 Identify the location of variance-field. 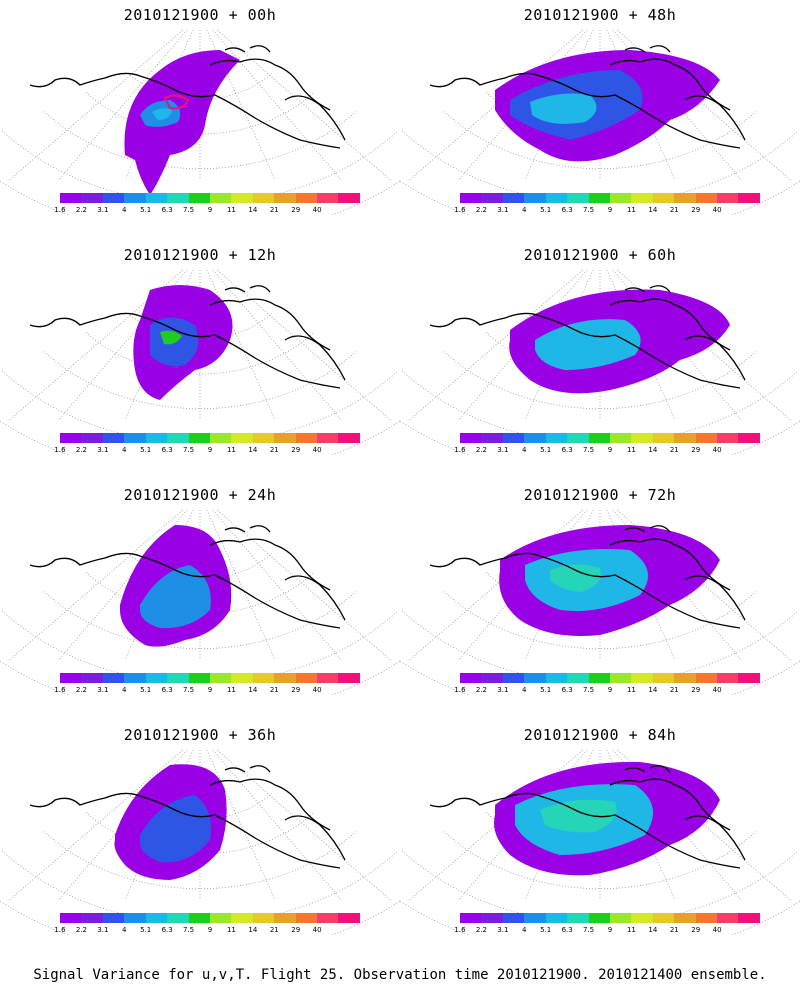
(183, 342).